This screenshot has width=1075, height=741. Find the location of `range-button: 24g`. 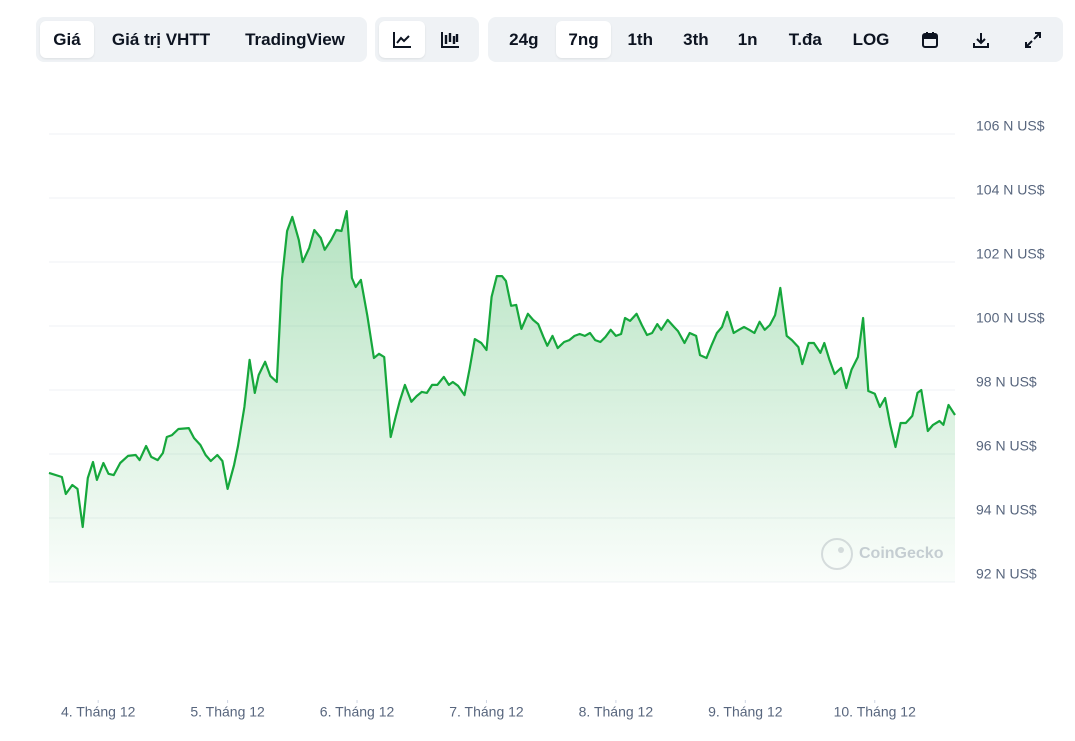

range-button: 24g is located at coordinates (524, 39).